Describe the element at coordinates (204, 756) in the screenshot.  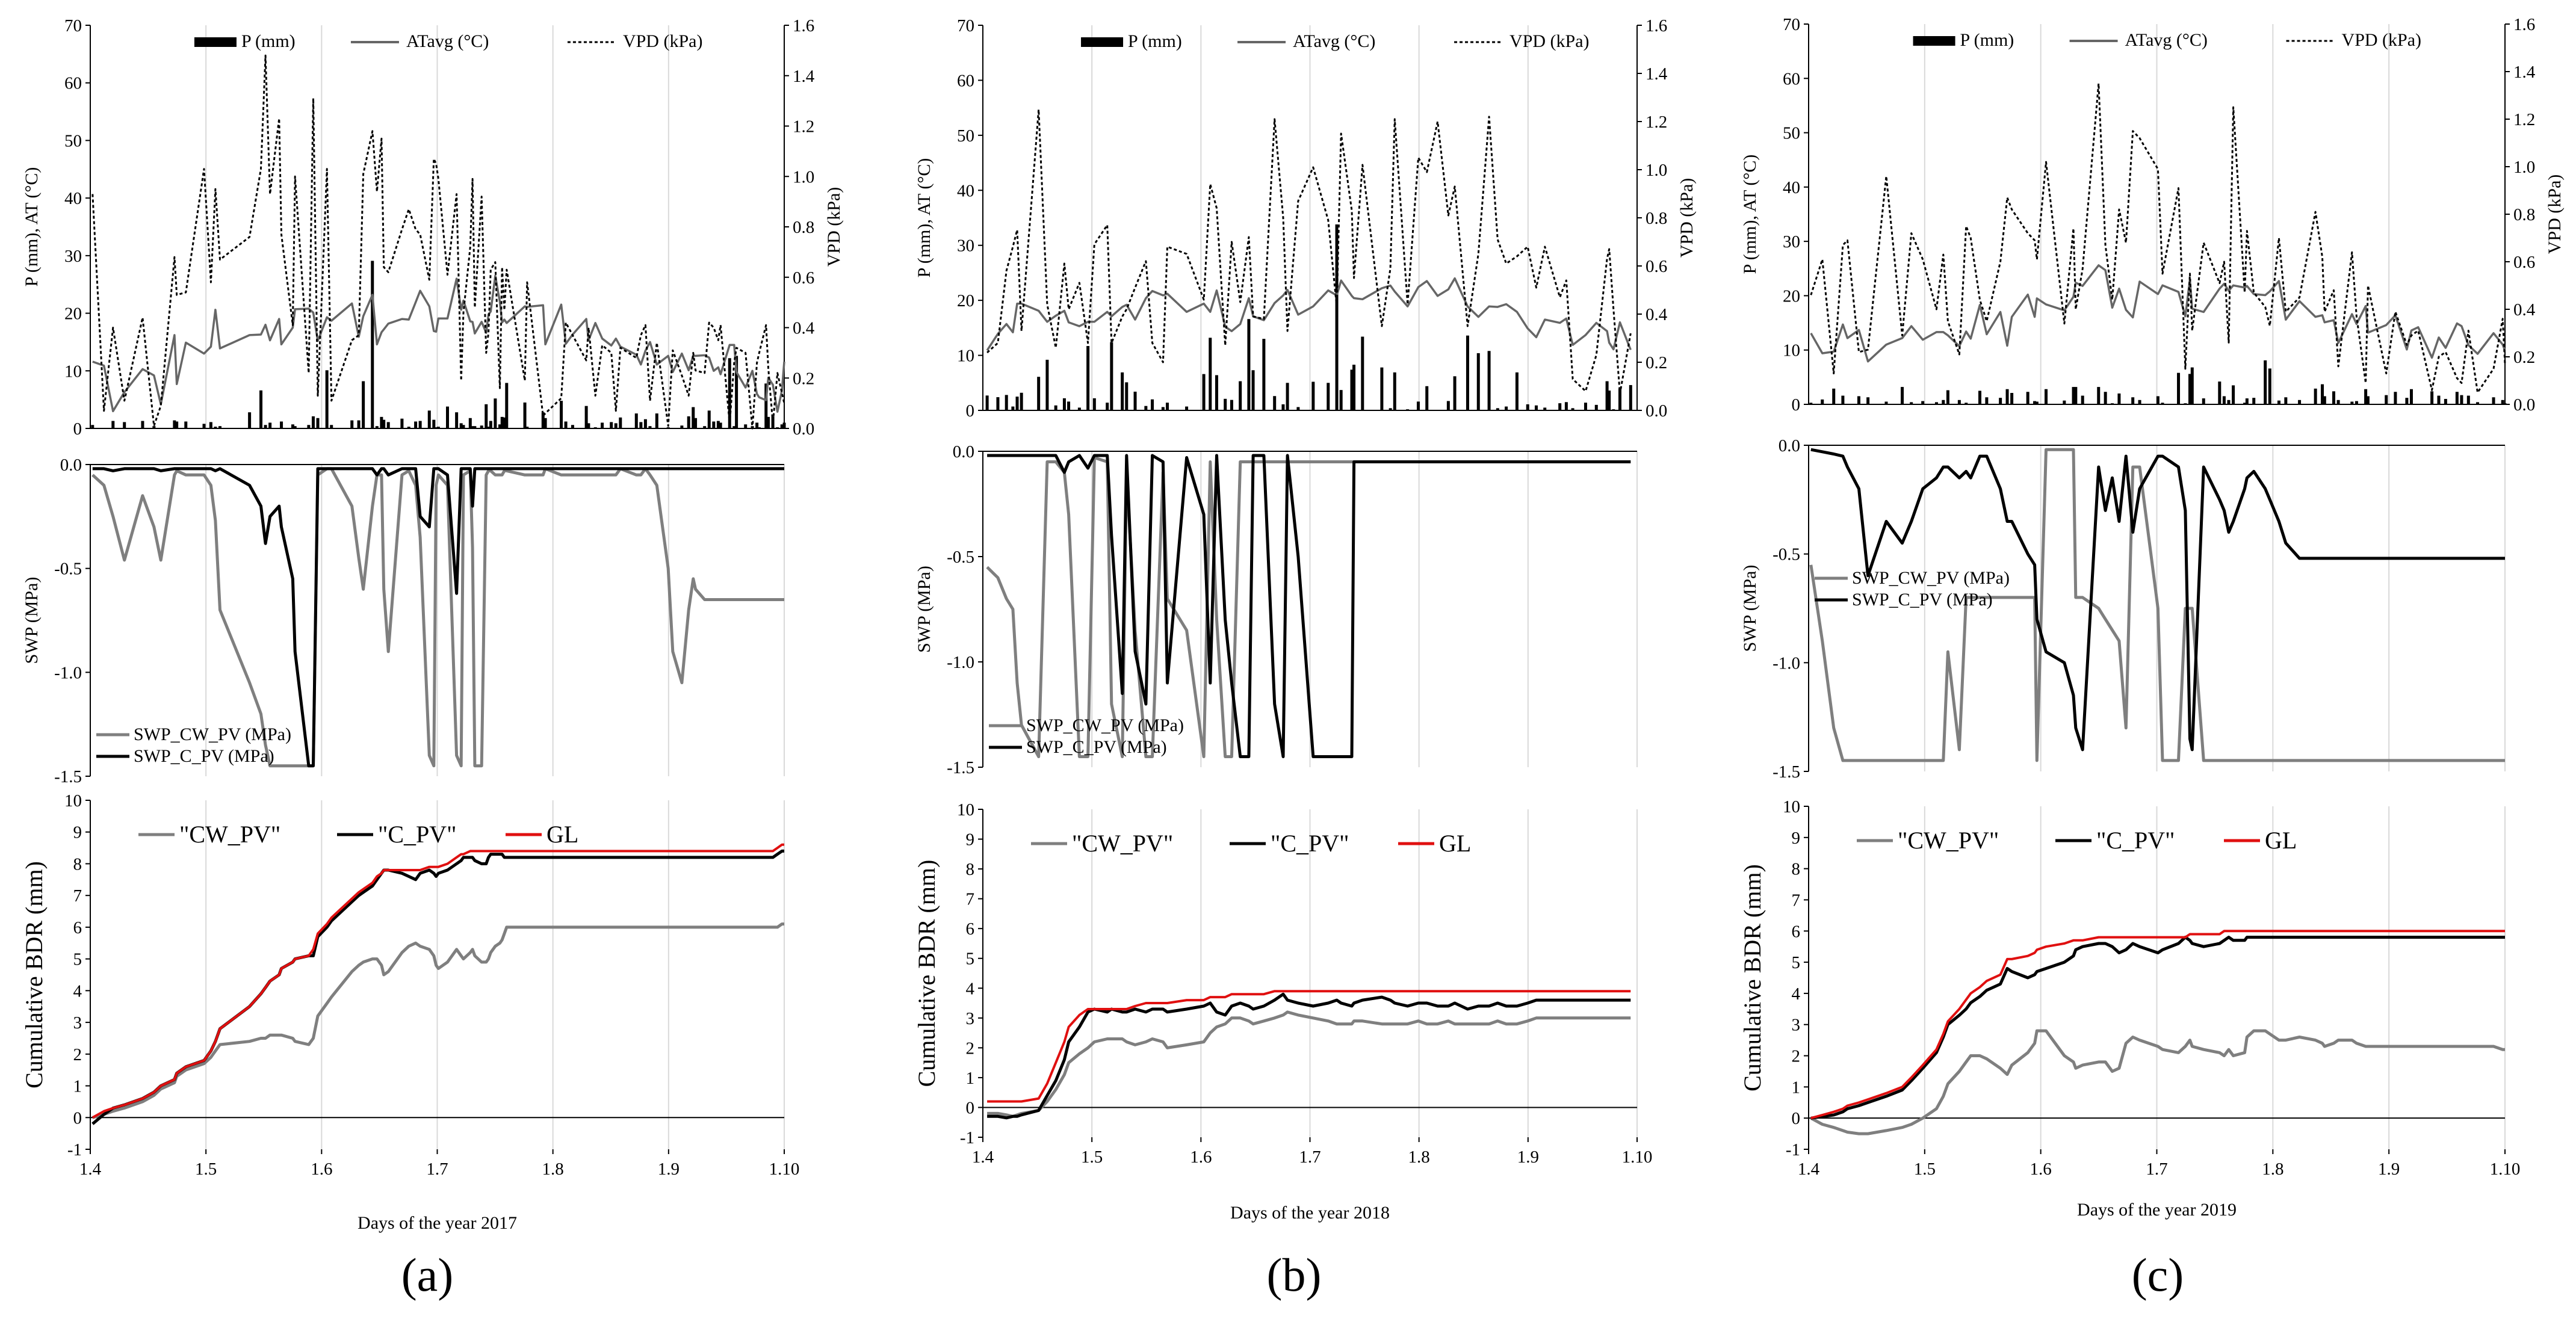
I see `legend-label: SWP_C_PV (MPa)` at that location.